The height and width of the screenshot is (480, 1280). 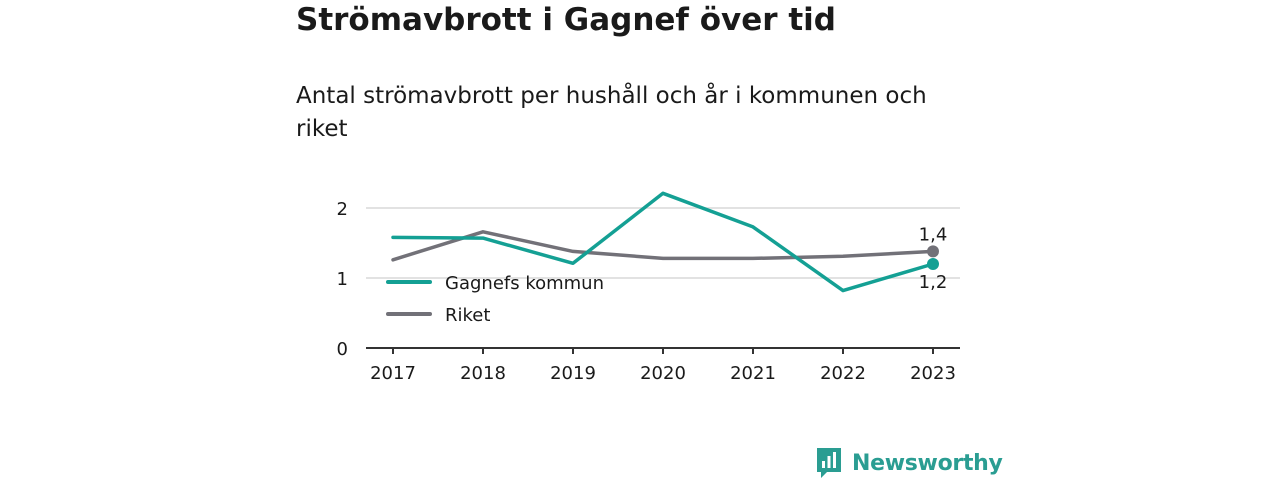 What do you see at coordinates (843, 373) in the screenshot?
I see `x-tick-label: 2022` at bounding box center [843, 373].